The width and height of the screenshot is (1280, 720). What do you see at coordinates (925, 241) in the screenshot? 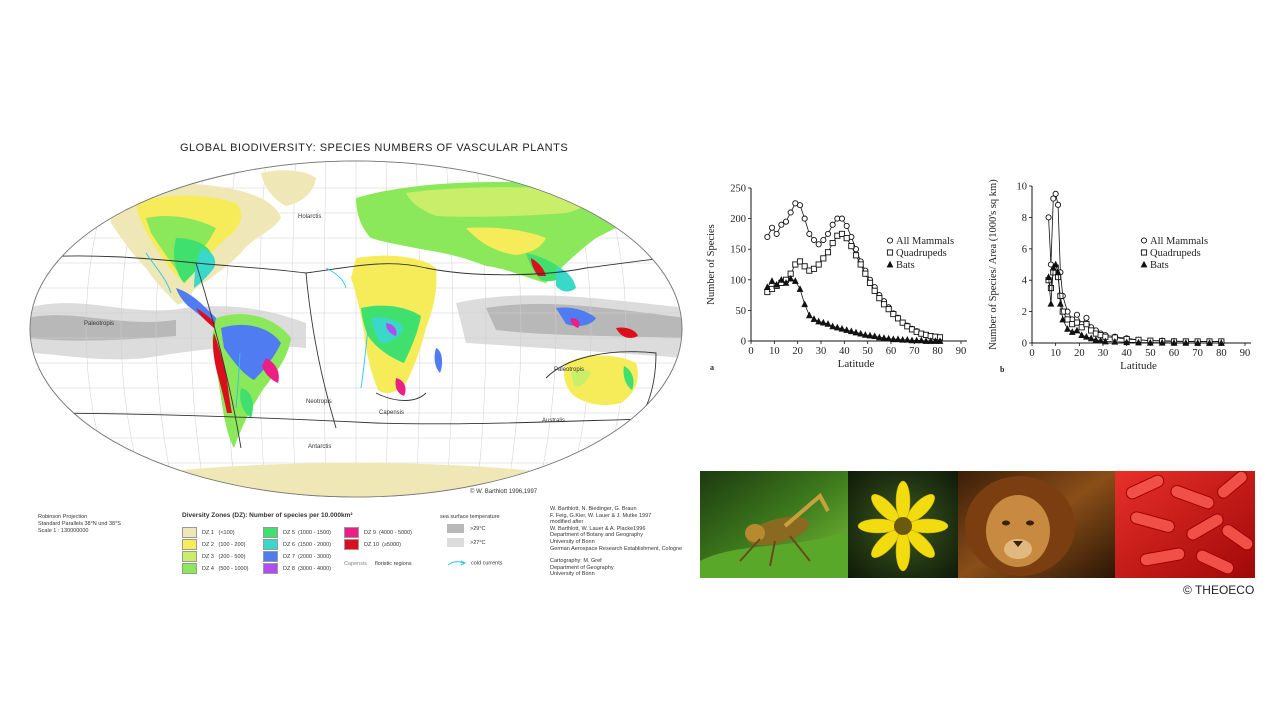
I see `legend-label: All Mammals` at bounding box center [925, 241].